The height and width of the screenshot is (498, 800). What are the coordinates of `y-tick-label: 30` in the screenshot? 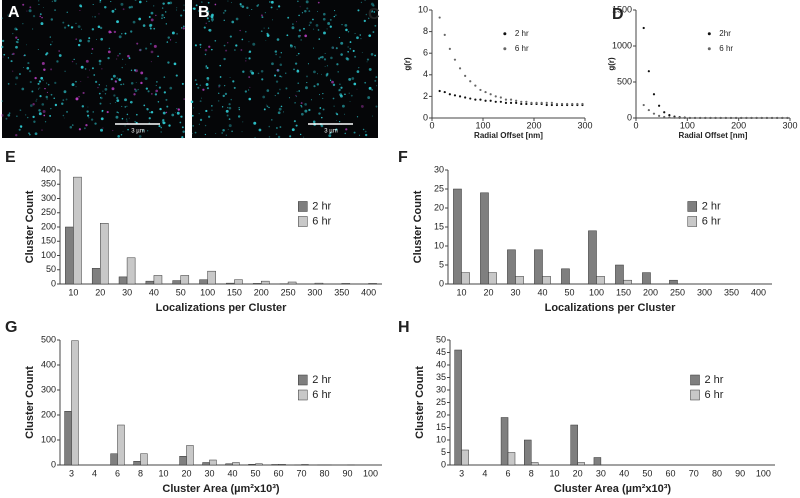 It's located at (439, 169).